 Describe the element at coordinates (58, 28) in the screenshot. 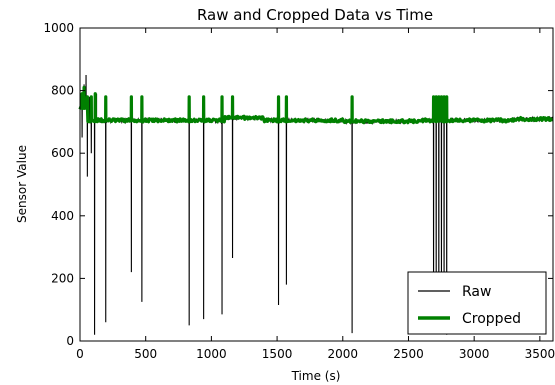

I see `y-tick-label: 1000` at that location.